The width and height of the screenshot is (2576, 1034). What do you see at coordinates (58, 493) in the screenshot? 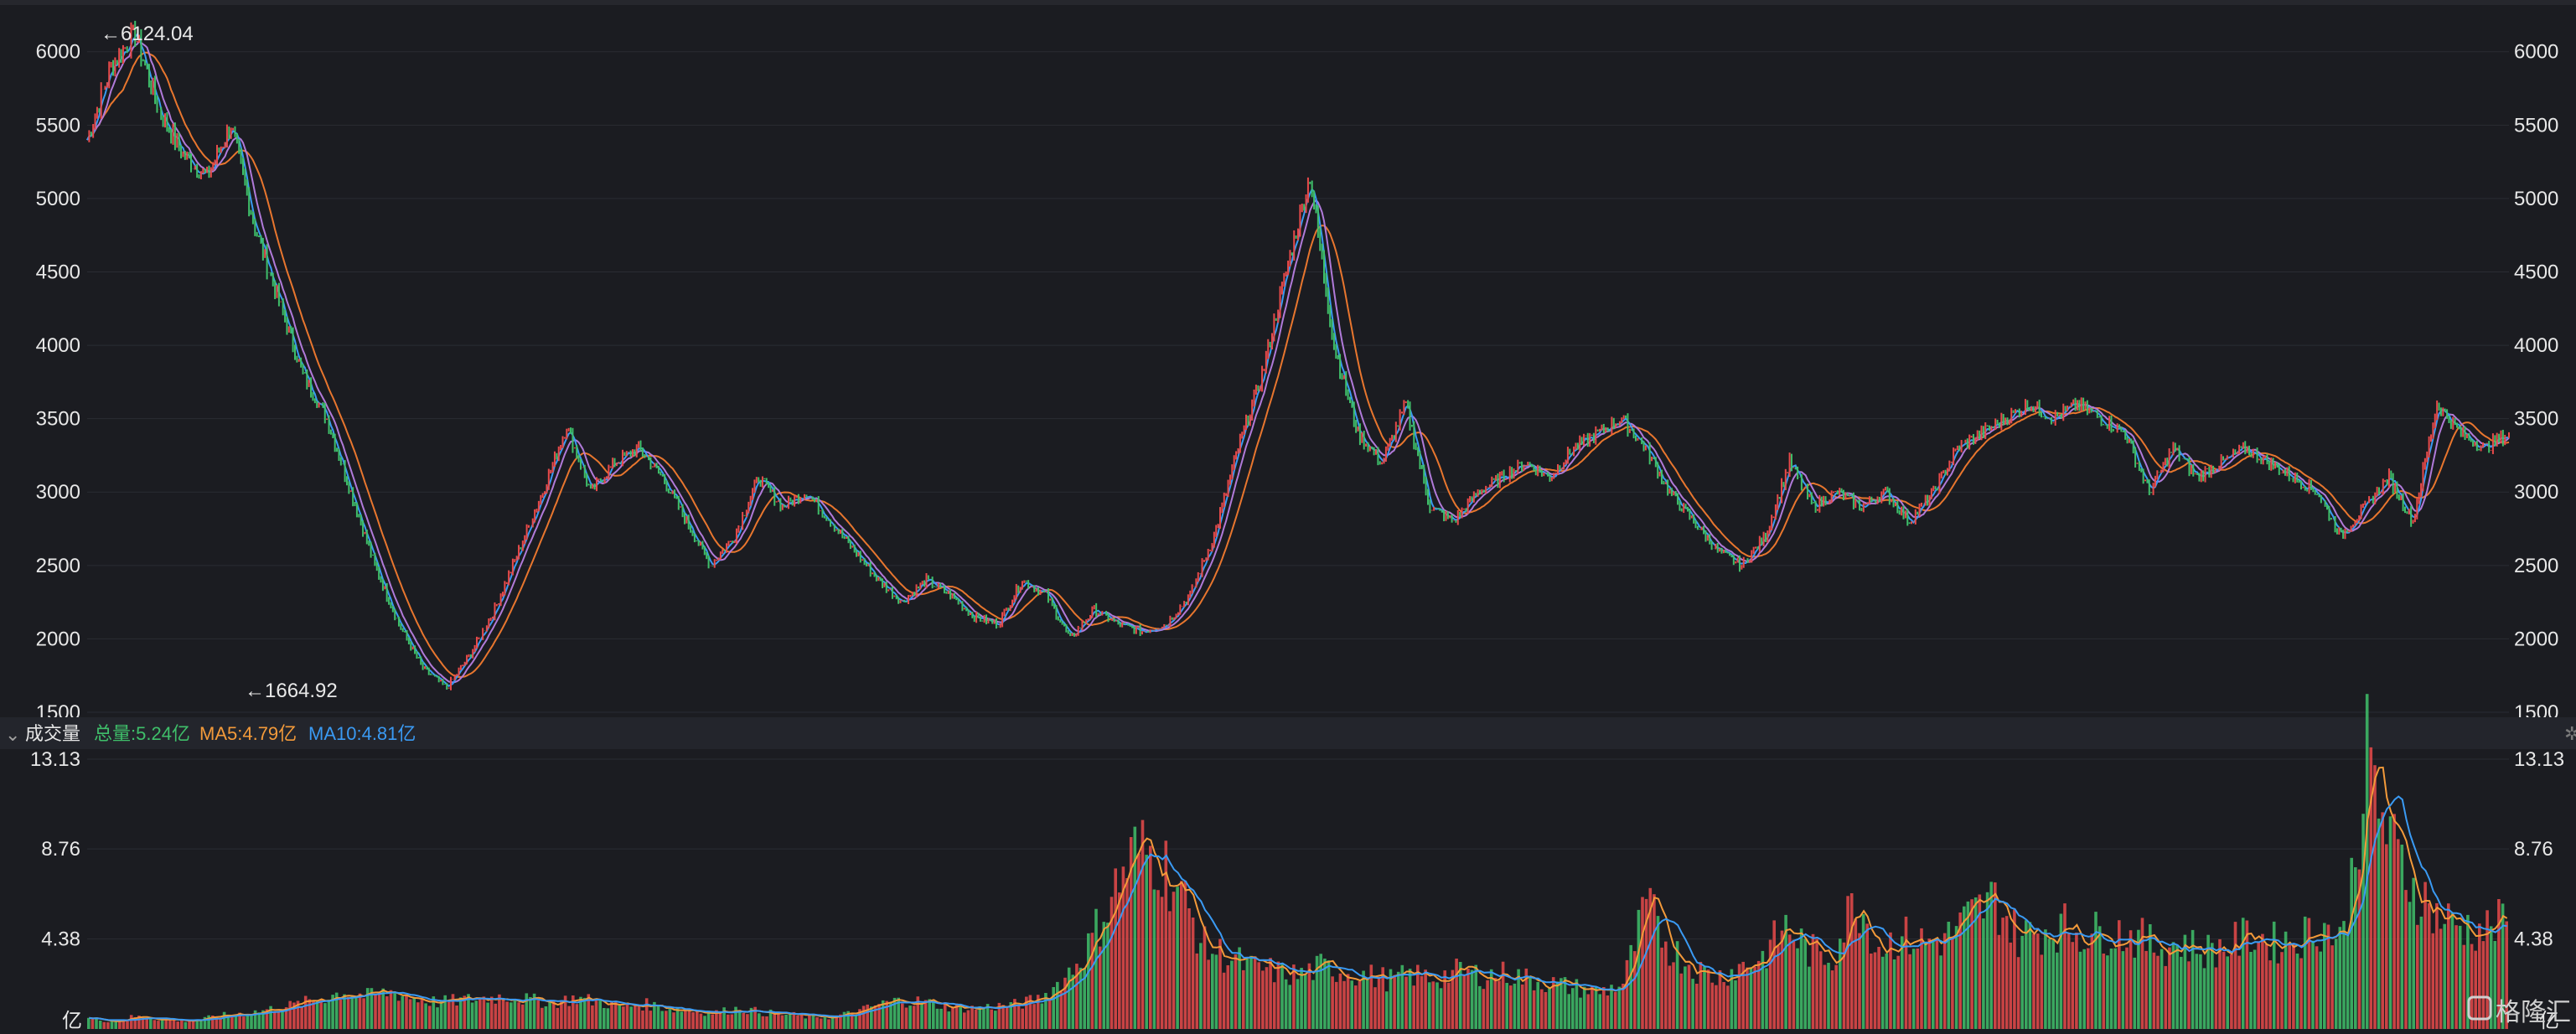
I see `price-tick-left: 3000` at bounding box center [58, 493].